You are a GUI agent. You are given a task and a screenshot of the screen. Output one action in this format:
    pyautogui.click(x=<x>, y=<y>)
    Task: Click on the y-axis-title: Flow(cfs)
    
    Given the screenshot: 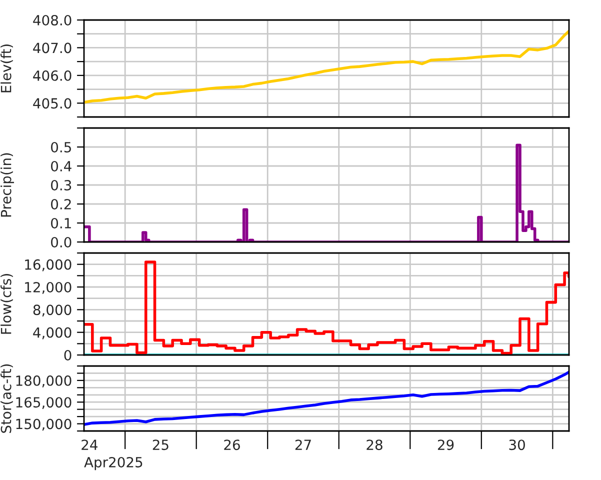 What is the action you would take?
    pyautogui.click(x=6, y=304)
    